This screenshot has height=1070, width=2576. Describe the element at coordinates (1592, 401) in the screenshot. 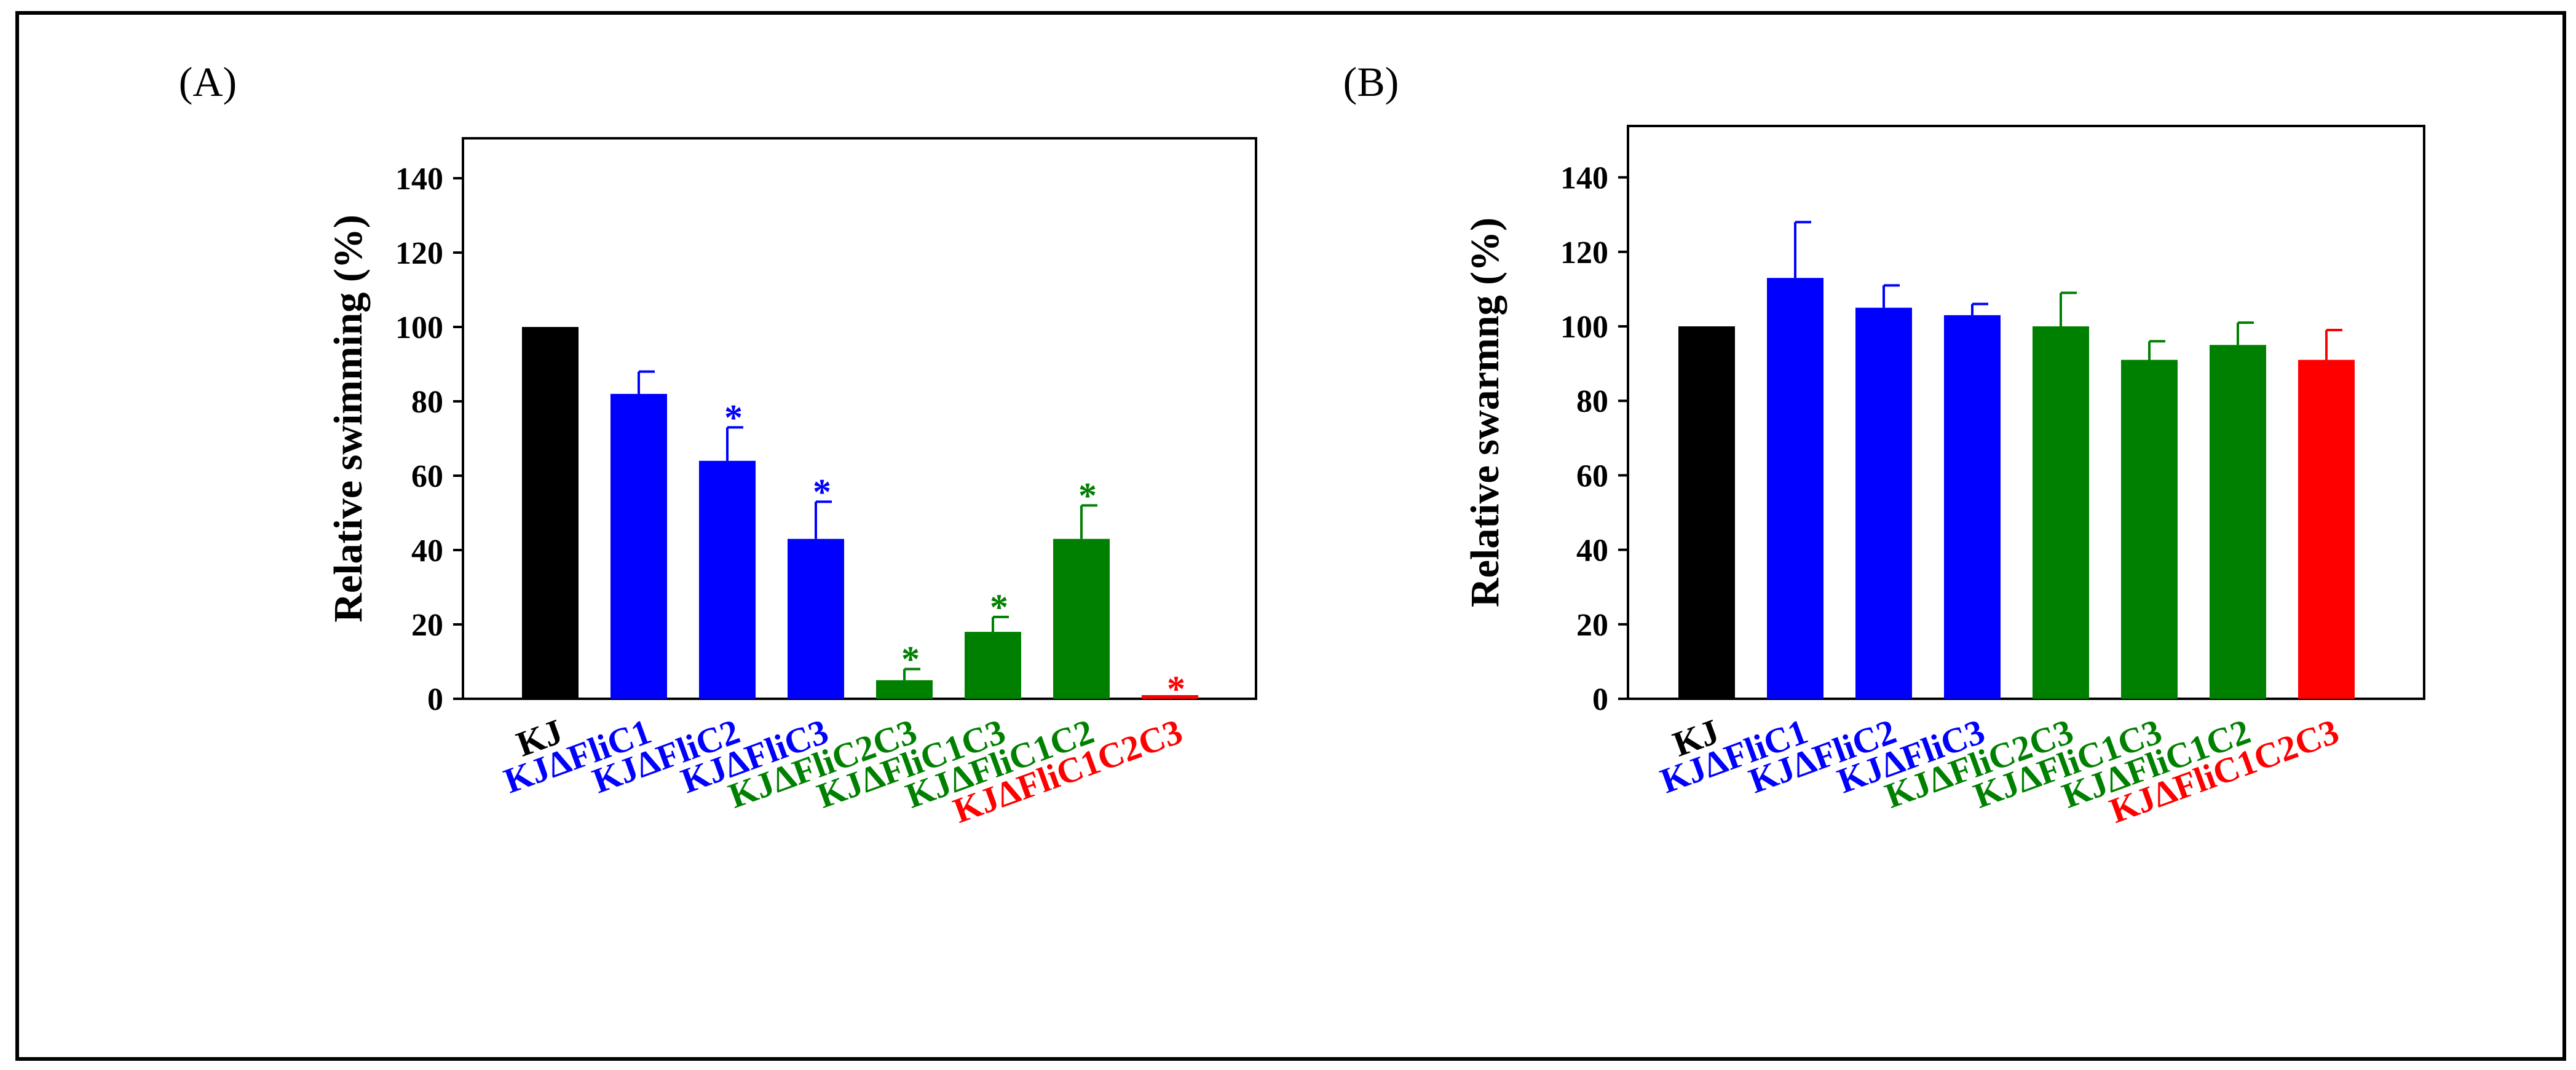

I see `panel-b-y-tick-label: 80` at that location.